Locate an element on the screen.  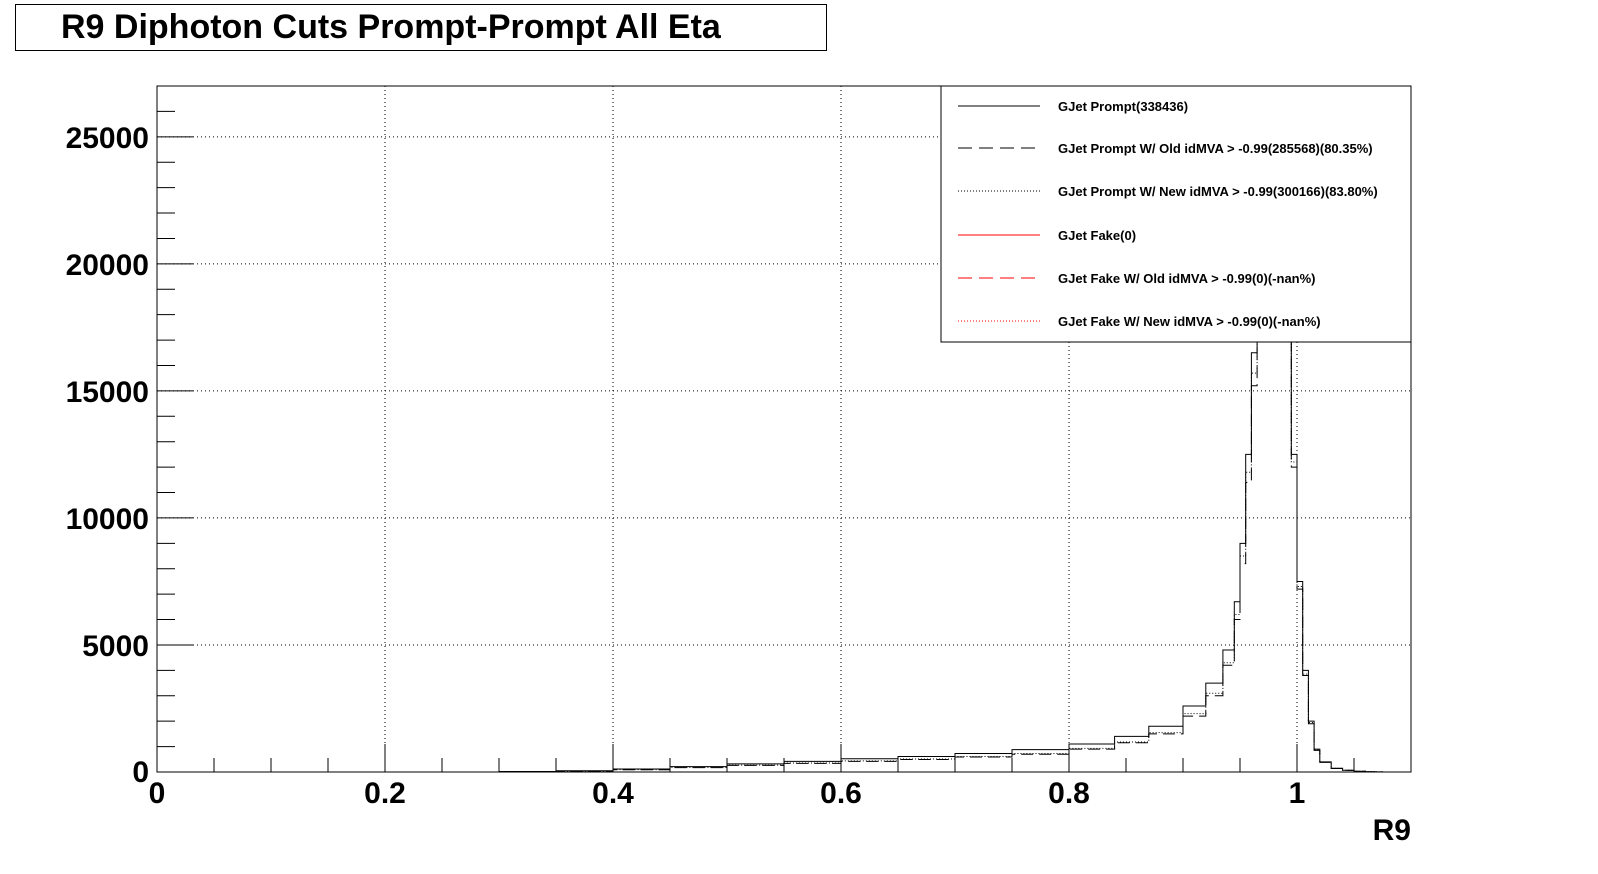
x-tick-label: 0.8 is located at coordinates (1069, 793).